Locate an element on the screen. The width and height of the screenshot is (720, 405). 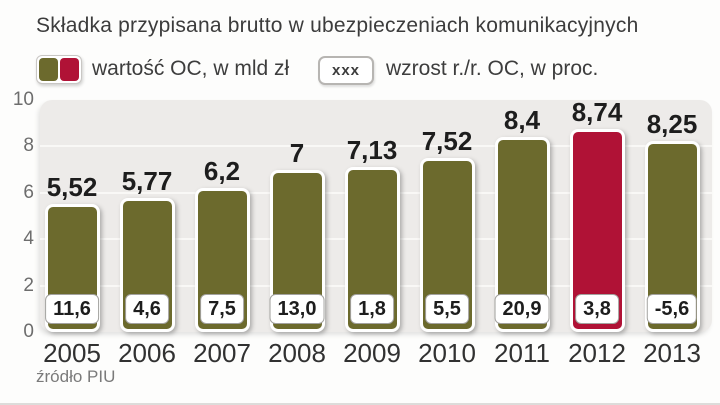
bar-2009: 1,8 is located at coordinates (372, 249).